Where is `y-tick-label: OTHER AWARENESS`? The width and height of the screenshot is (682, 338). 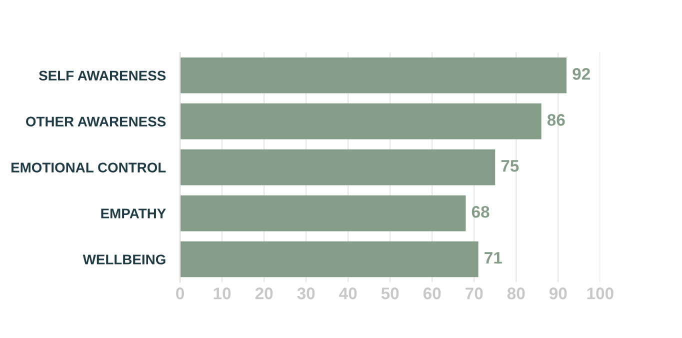 y-tick-label: OTHER AWARENESS is located at coordinates (96, 121).